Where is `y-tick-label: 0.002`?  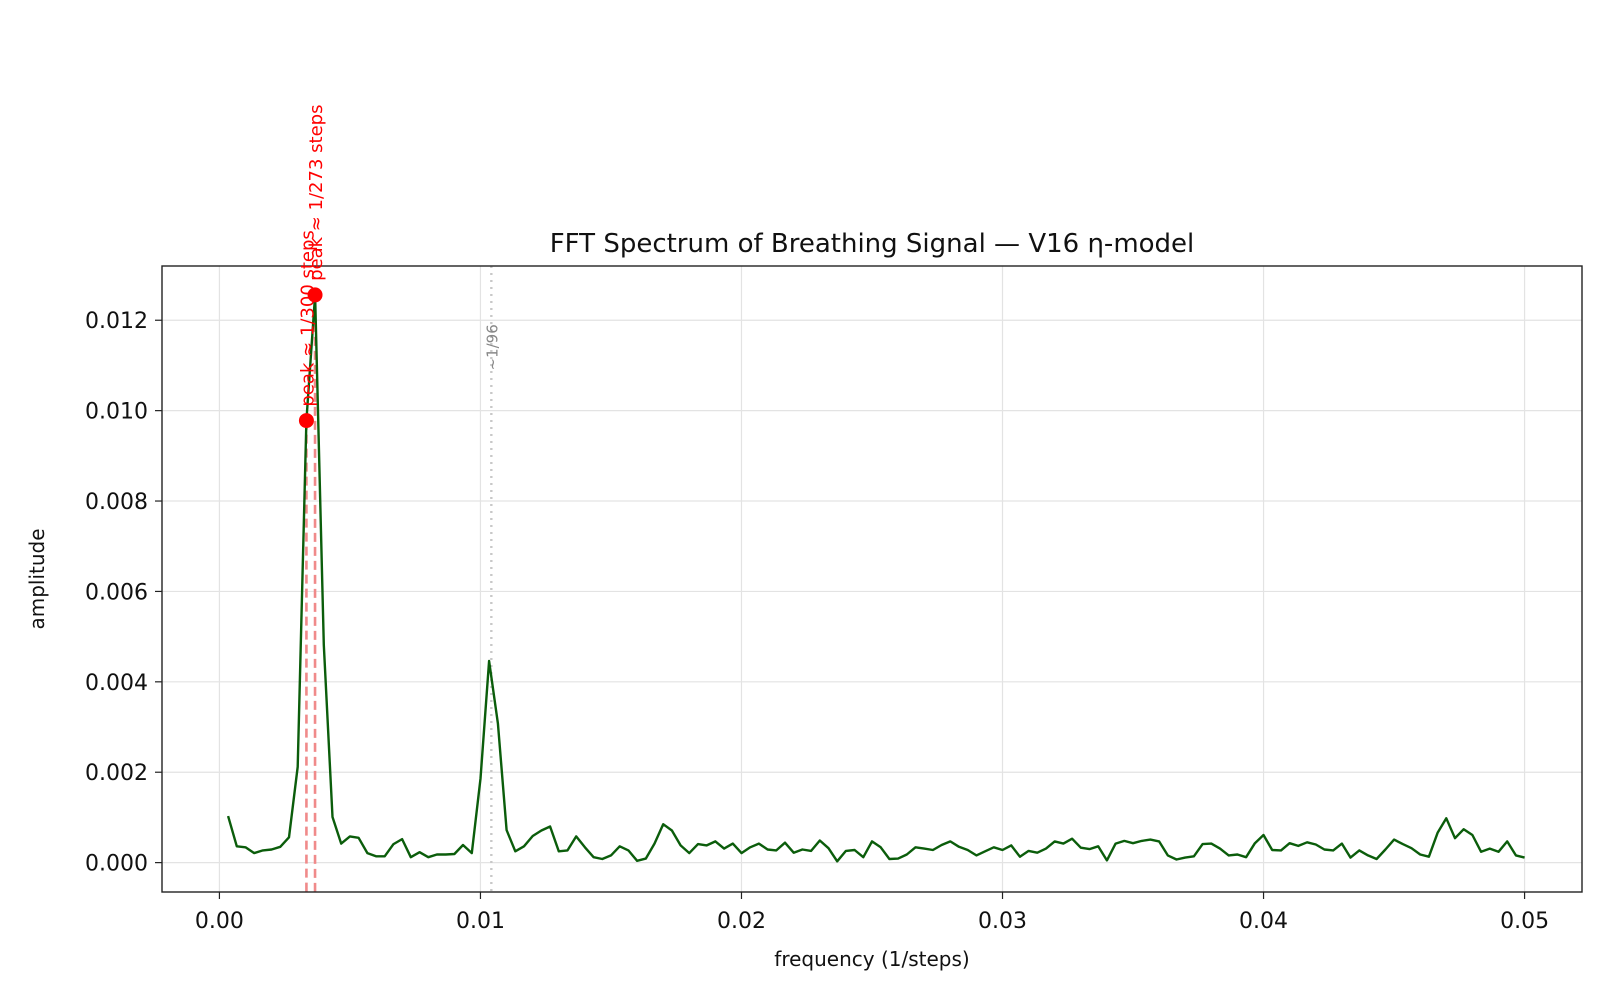
y-tick-label: 0.002 is located at coordinates (116, 773).